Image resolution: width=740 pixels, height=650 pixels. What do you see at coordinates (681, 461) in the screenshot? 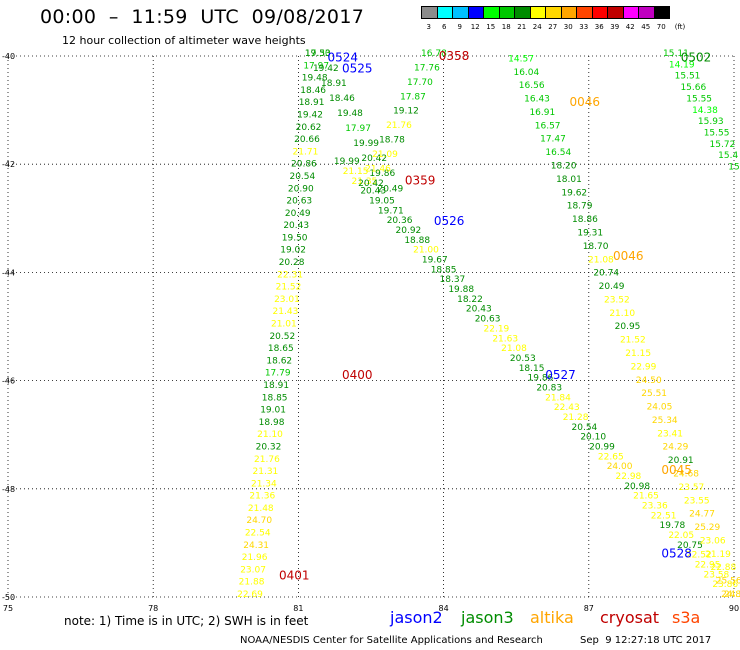
I see `wave-height-value: 20.91` at bounding box center [681, 461].